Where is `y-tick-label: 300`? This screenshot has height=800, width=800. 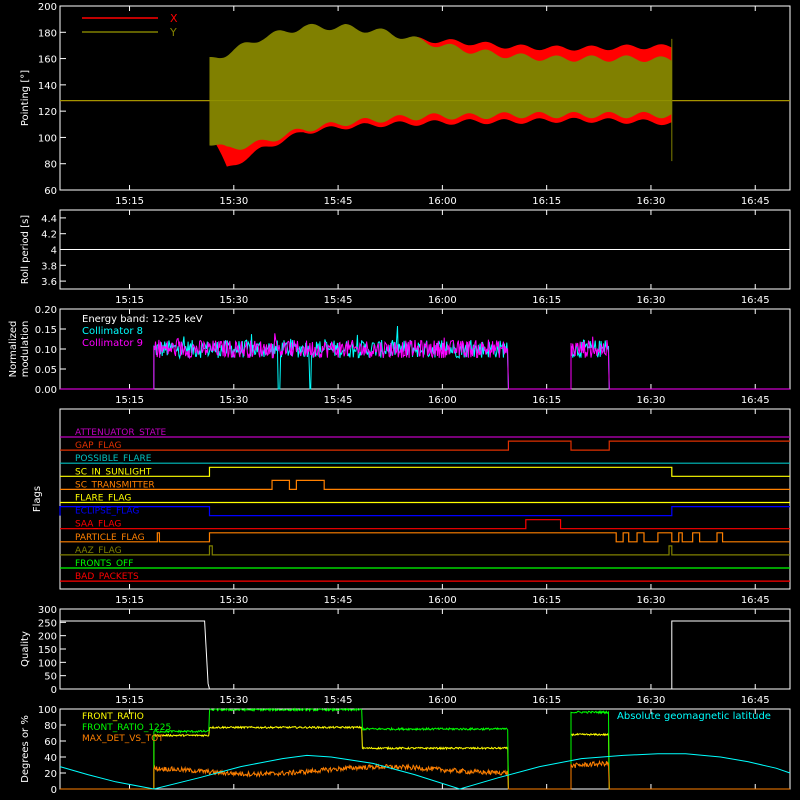
y-tick-label: 300 is located at coordinates (47, 610).